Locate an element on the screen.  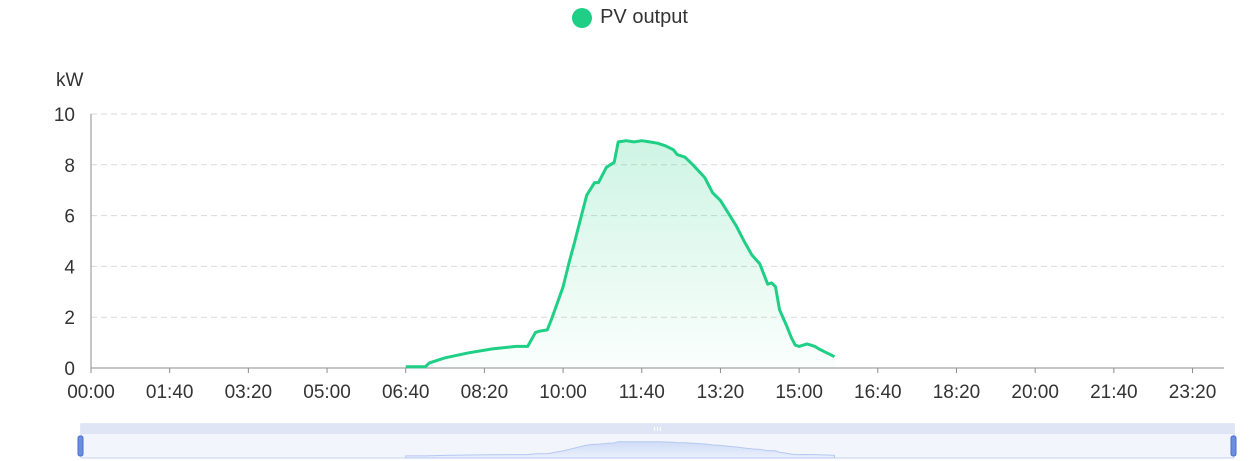
x-tick-label: 08:20 is located at coordinates (485, 392).